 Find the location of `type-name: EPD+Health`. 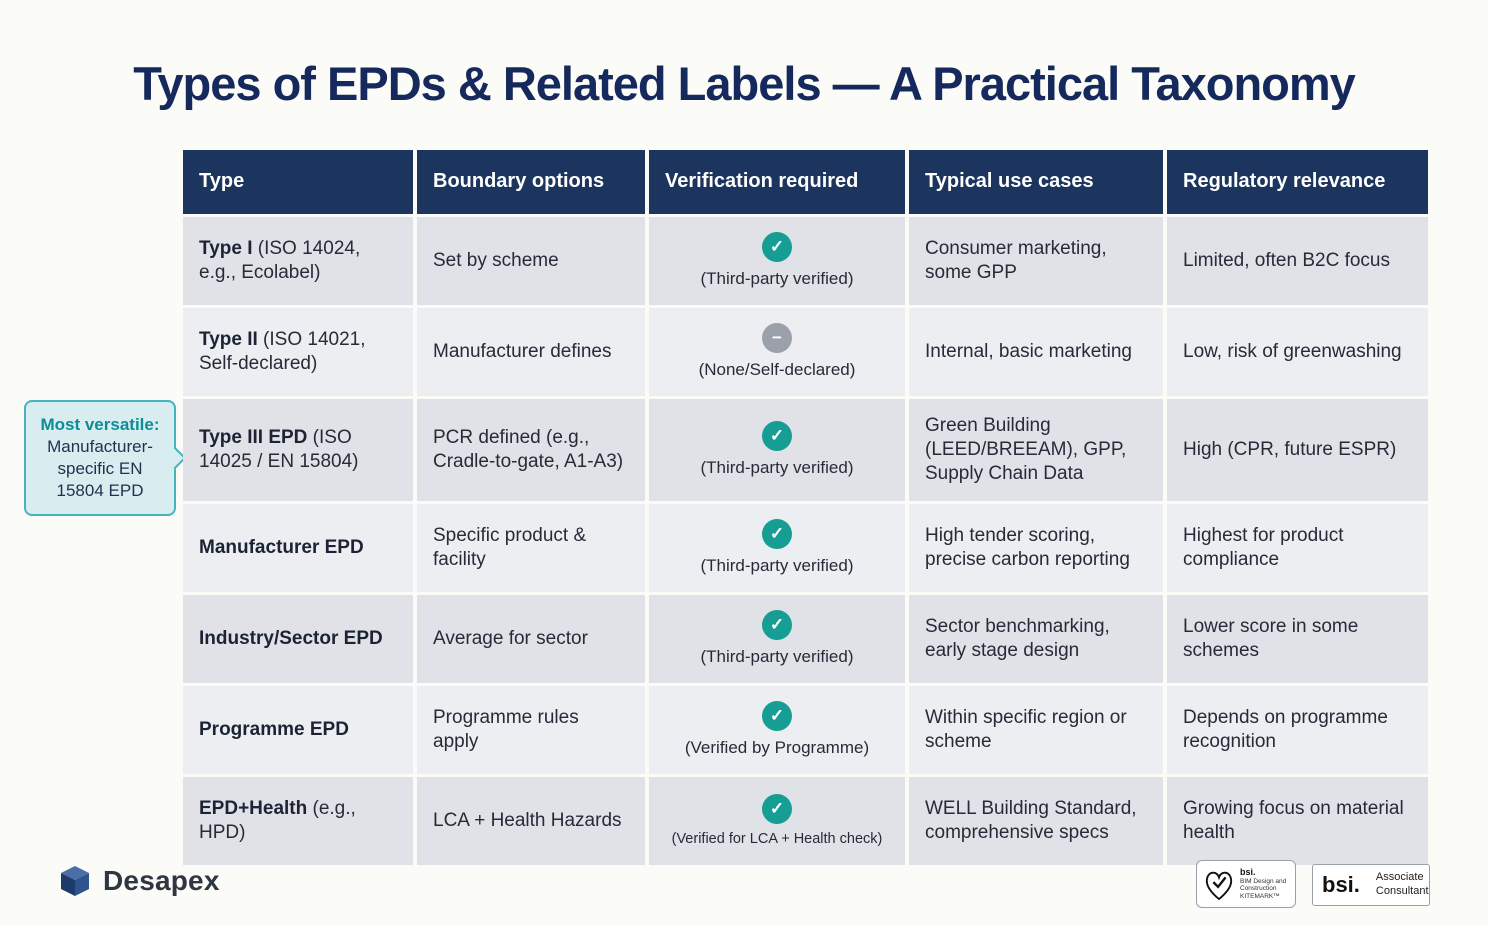

type-name: EPD+Health is located at coordinates (253, 808).